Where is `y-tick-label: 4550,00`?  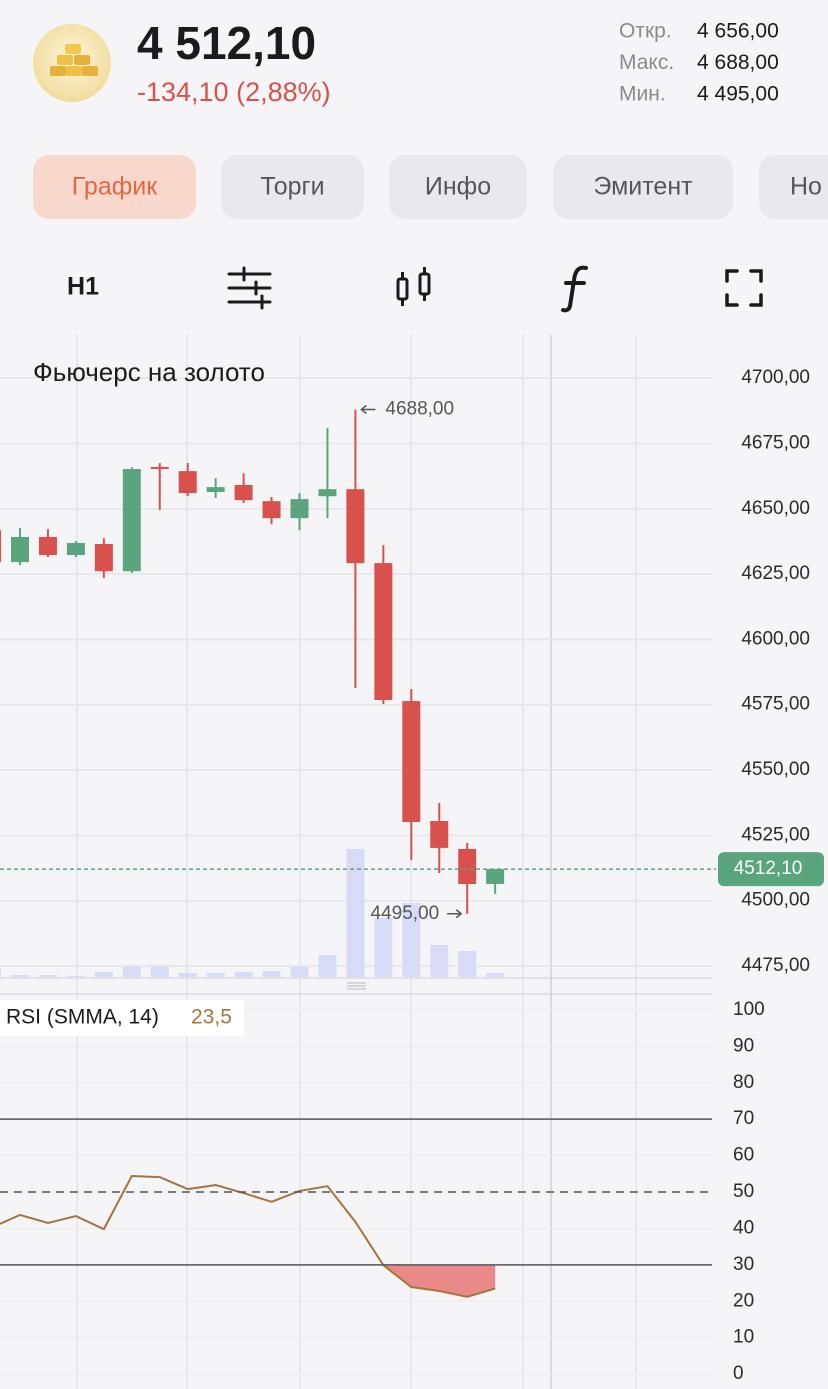 y-tick-label: 4550,00 is located at coordinates (775, 769).